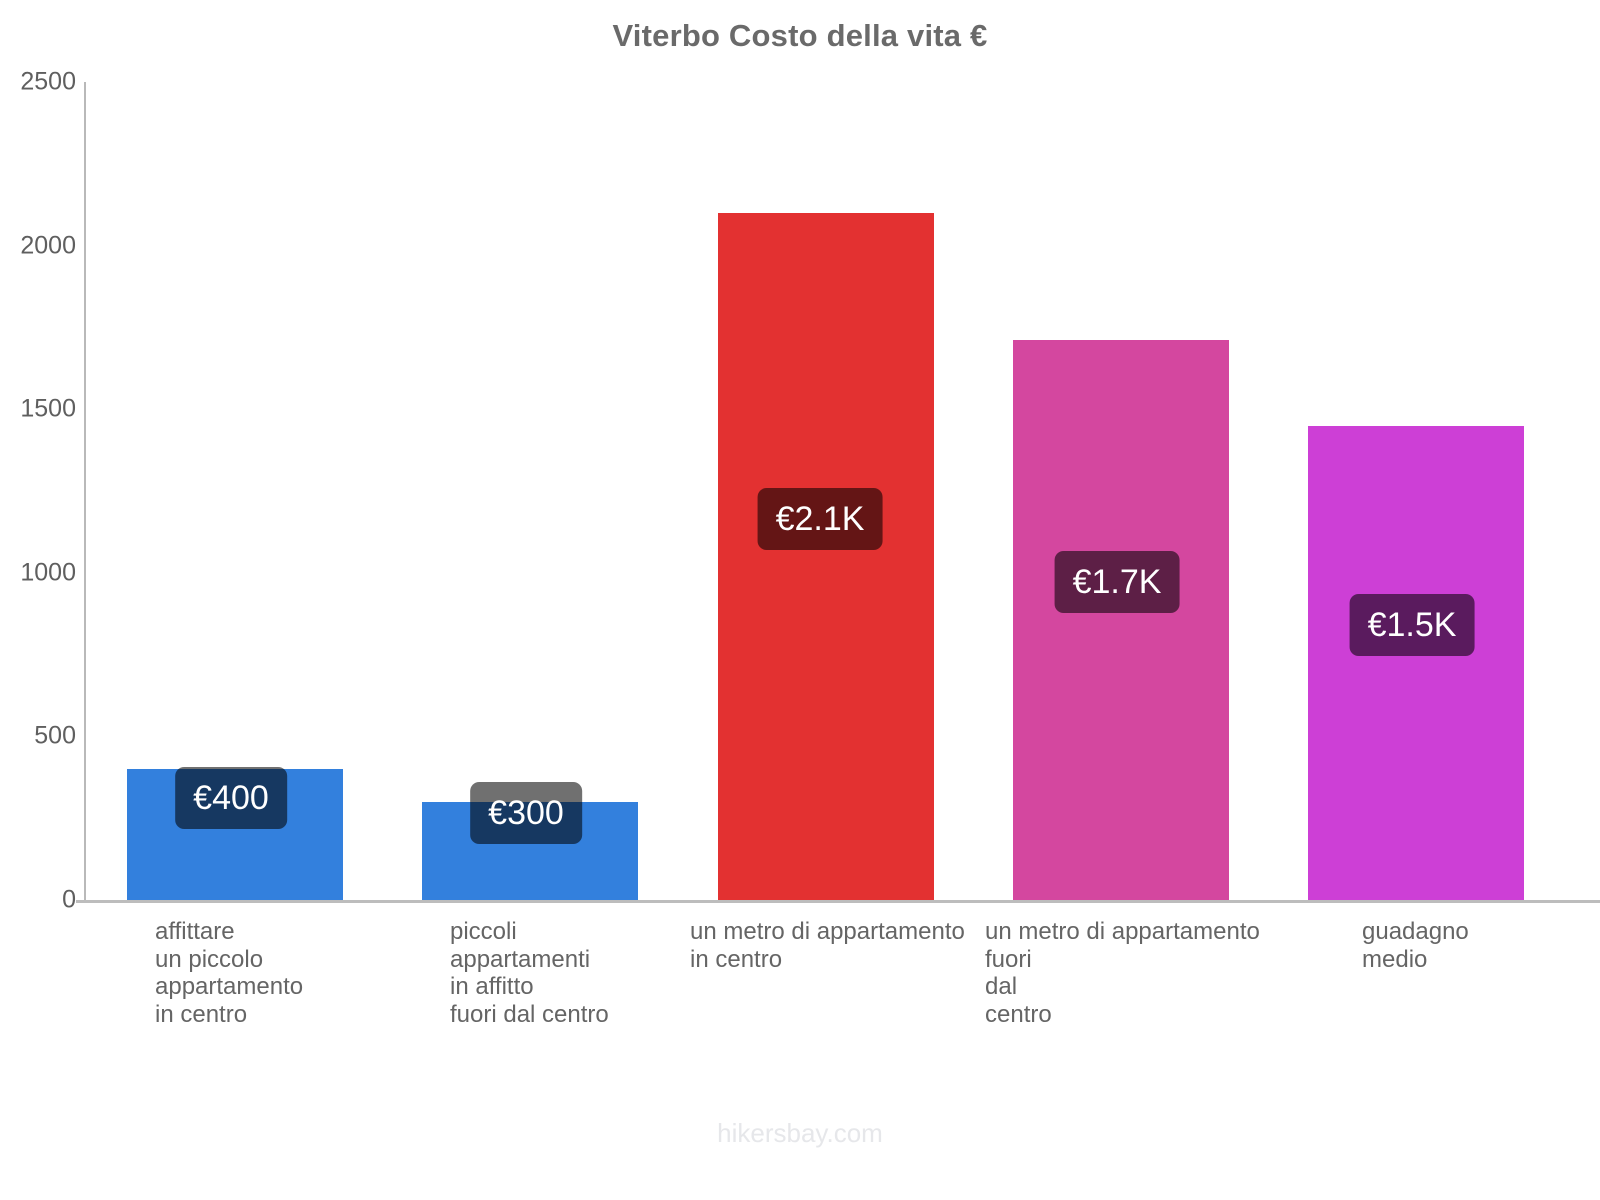 This screenshot has height=1200, width=1600. What do you see at coordinates (1117, 582) in the screenshot?
I see `bar-value-label: €1.7K` at bounding box center [1117, 582].